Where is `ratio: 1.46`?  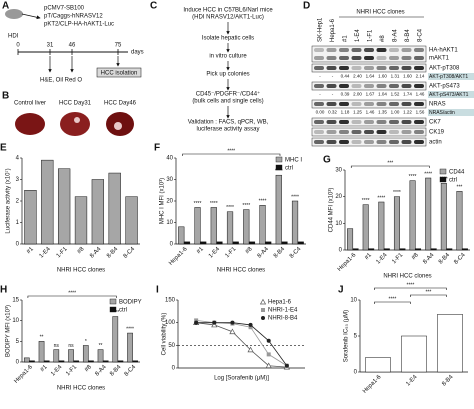
ratio: 1.46 is located at coordinates (370, 112).